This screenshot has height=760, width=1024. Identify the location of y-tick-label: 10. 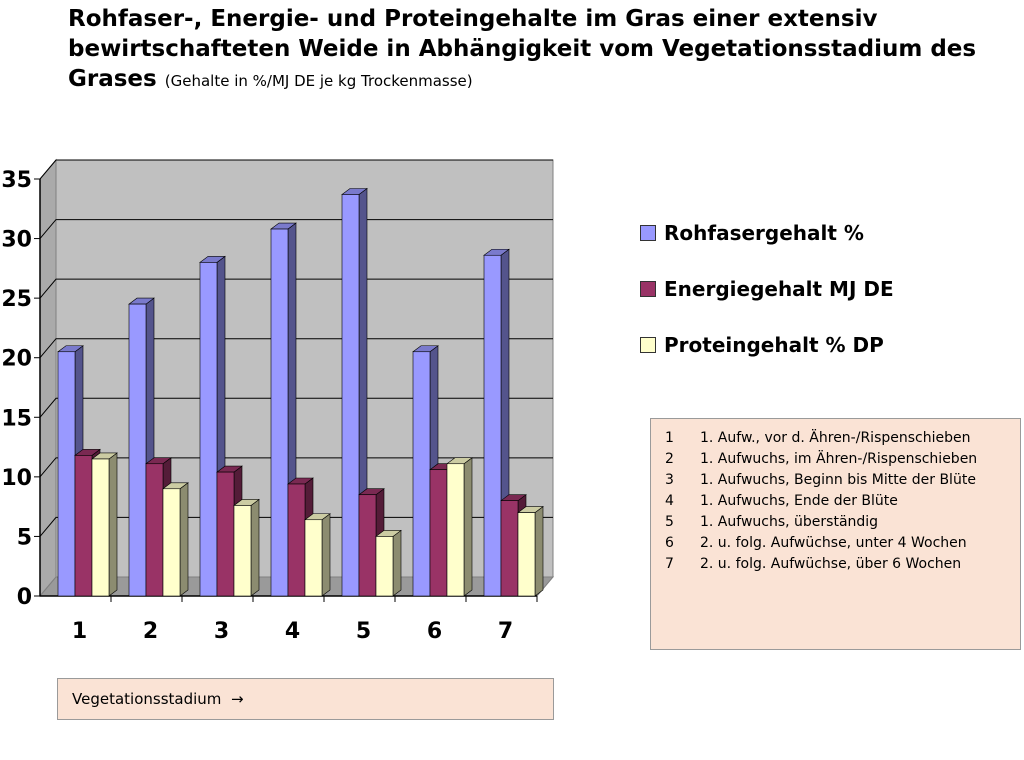
(16, 478).